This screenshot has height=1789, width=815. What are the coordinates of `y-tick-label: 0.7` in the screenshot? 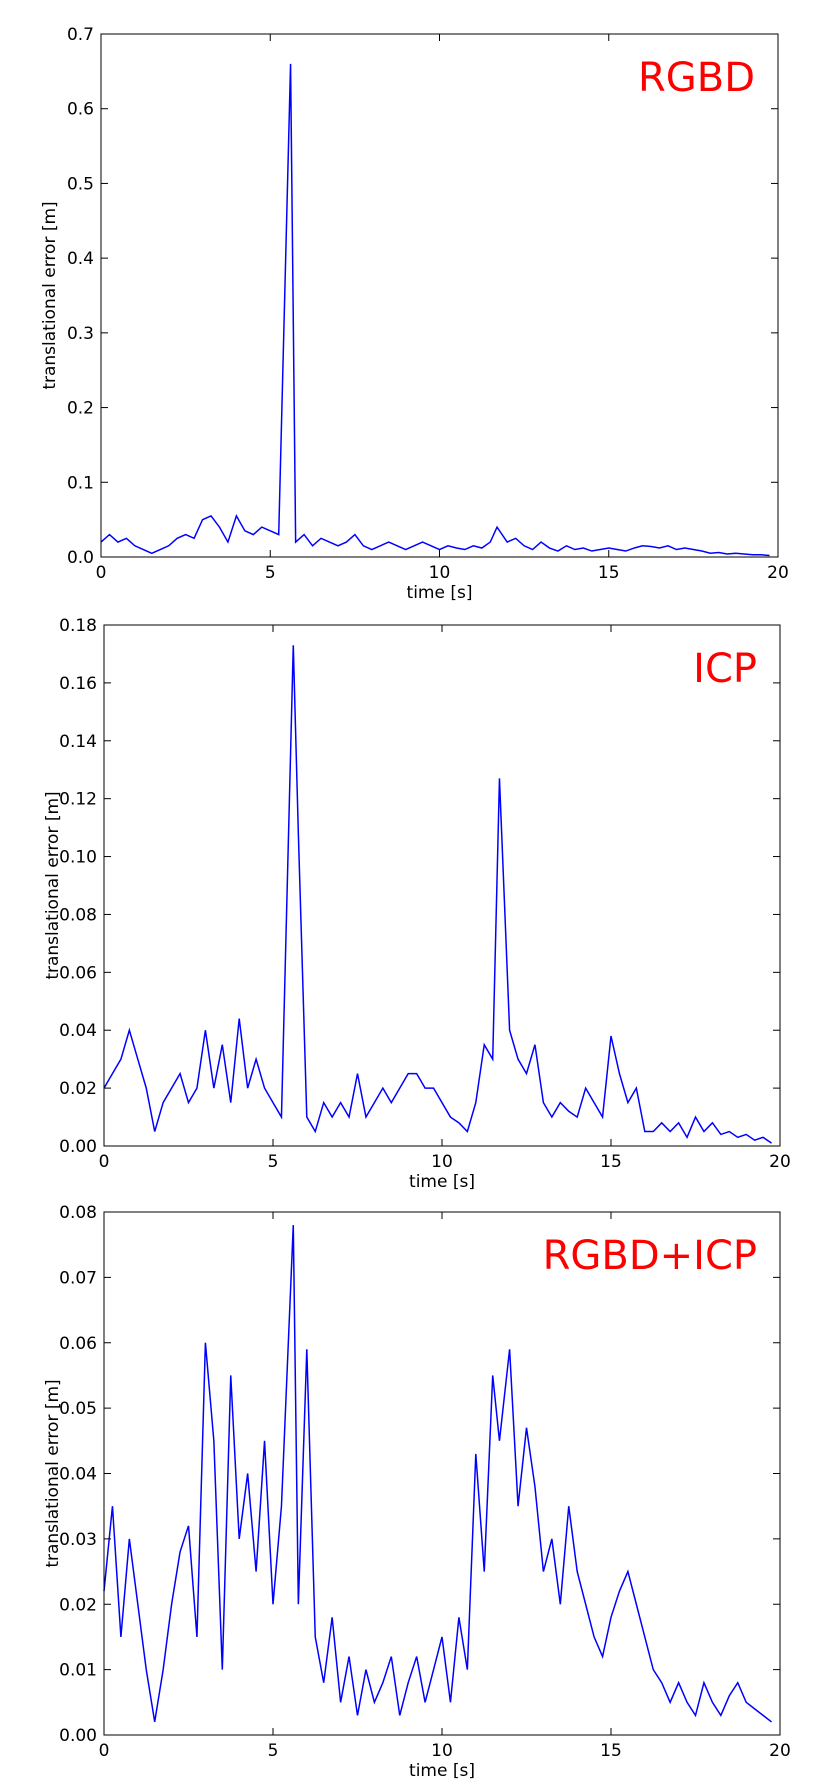 It's located at (80, 35).